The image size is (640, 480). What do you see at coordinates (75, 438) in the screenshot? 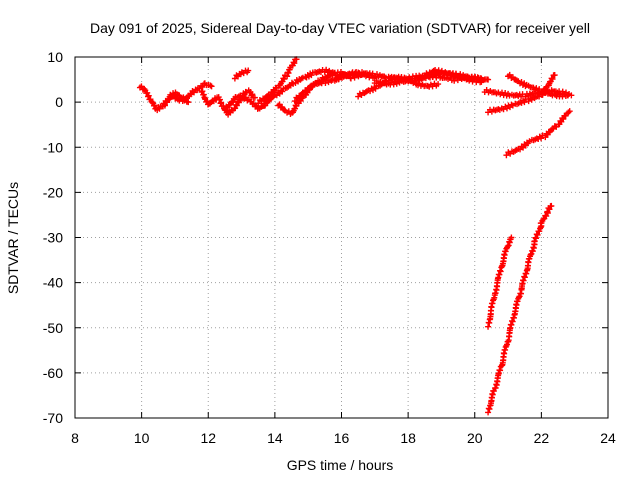
I see `x-tick-label: 8` at bounding box center [75, 438].